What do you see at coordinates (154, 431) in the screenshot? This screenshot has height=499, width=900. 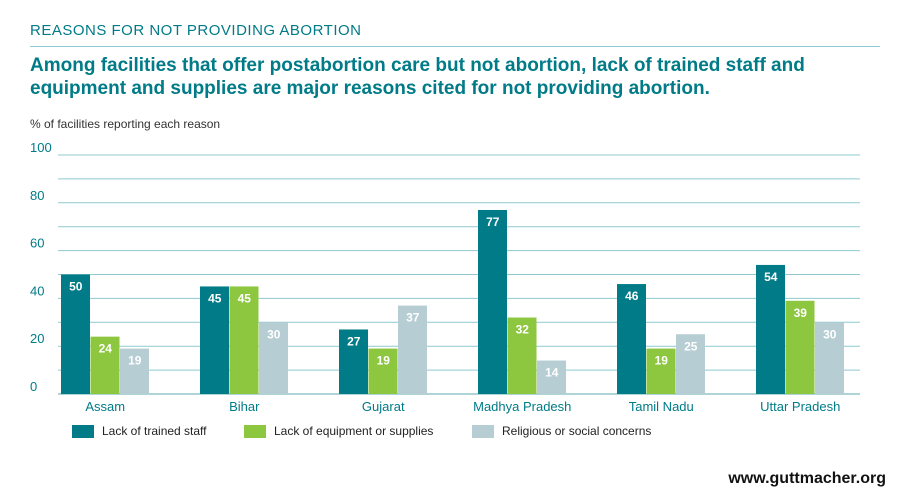 I see `legend-label: Lack of trained staff` at bounding box center [154, 431].